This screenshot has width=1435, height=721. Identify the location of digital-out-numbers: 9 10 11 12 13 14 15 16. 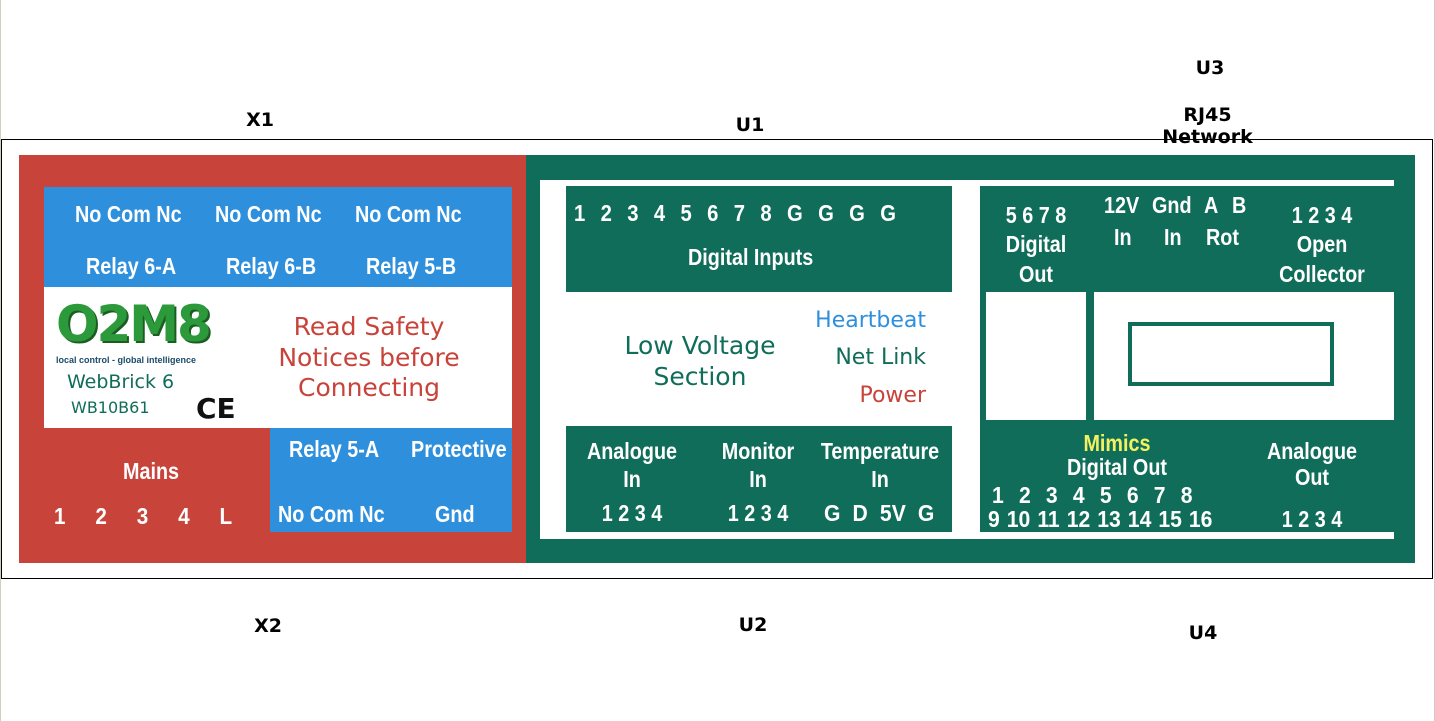
(1100, 519).